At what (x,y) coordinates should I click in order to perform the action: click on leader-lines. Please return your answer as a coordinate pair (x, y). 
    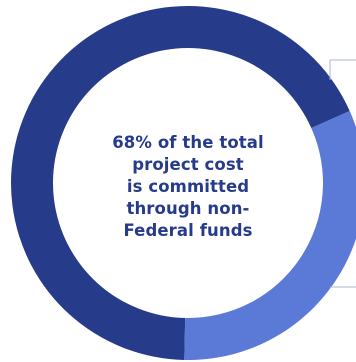
    Looking at the image, I should click on (342, 173).